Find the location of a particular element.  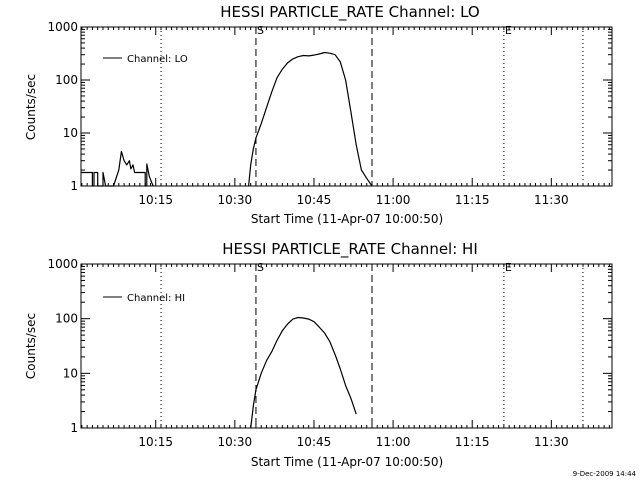

legend-label: Channel: HI is located at coordinates (156, 298).